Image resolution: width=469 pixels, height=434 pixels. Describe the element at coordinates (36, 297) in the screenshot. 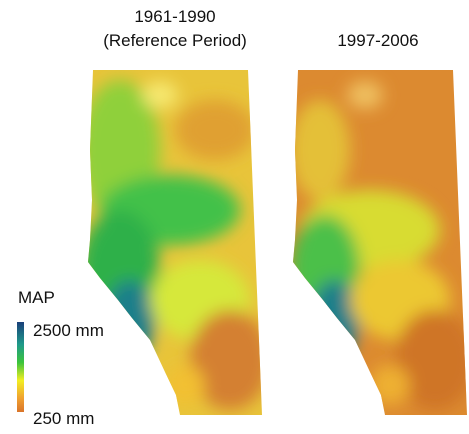

I see `legend-title: MAP` at that location.